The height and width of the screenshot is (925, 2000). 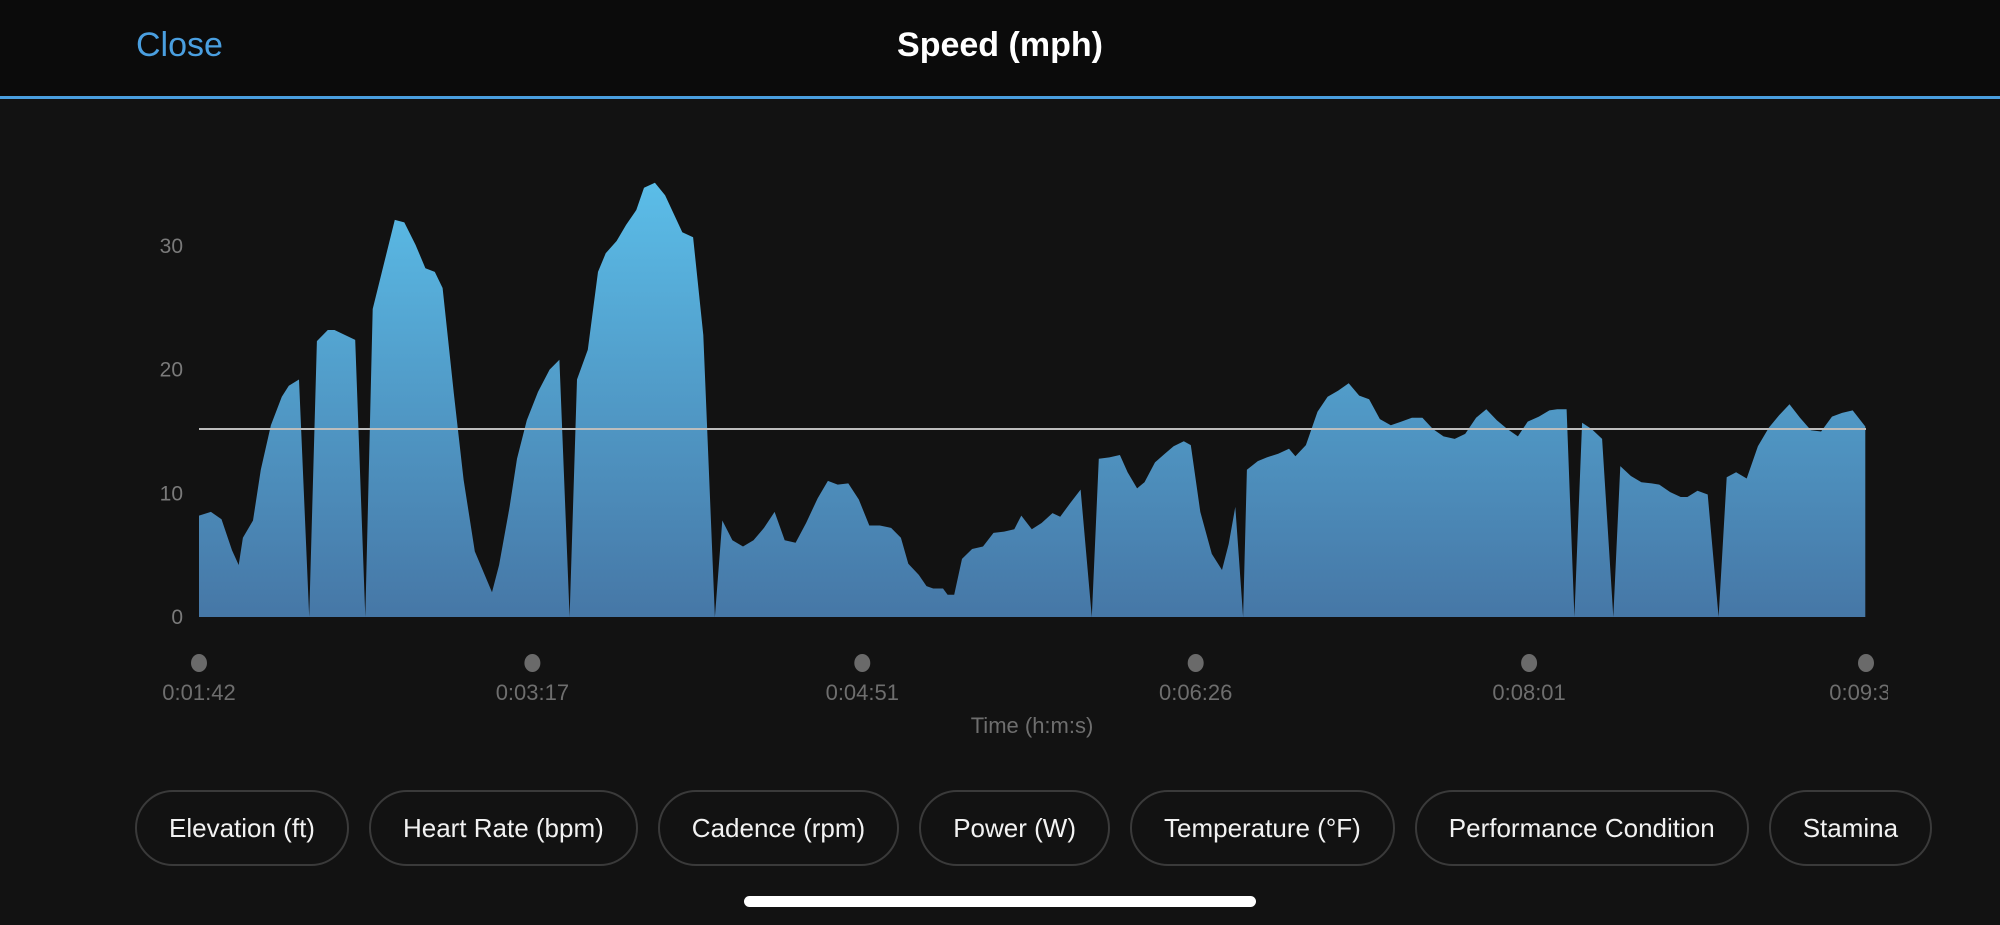 What do you see at coordinates (171, 246) in the screenshot?
I see `y-tick-label: 30` at bounding box center [171, 246].